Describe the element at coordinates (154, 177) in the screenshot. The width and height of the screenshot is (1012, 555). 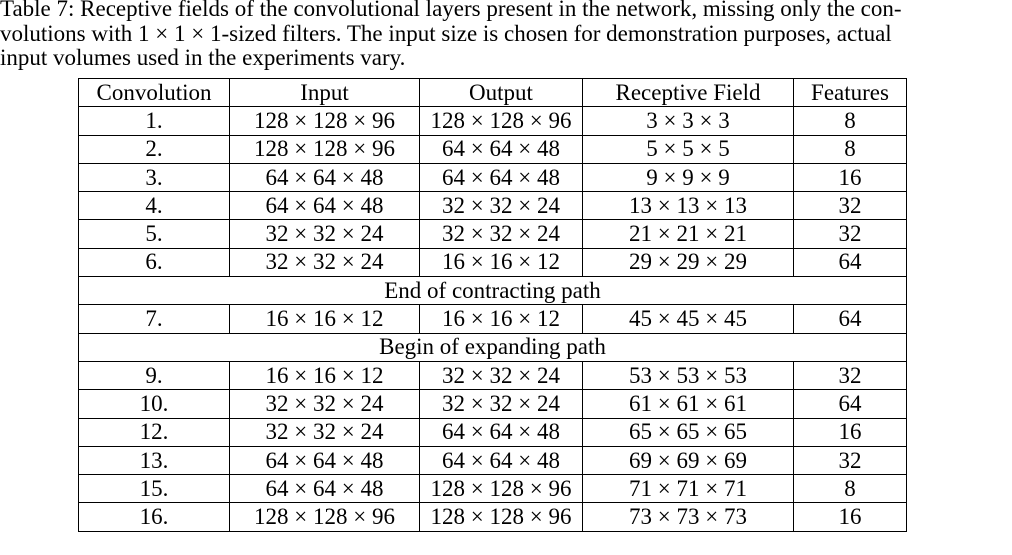
I see `cell-convolution: 3.` at that location.